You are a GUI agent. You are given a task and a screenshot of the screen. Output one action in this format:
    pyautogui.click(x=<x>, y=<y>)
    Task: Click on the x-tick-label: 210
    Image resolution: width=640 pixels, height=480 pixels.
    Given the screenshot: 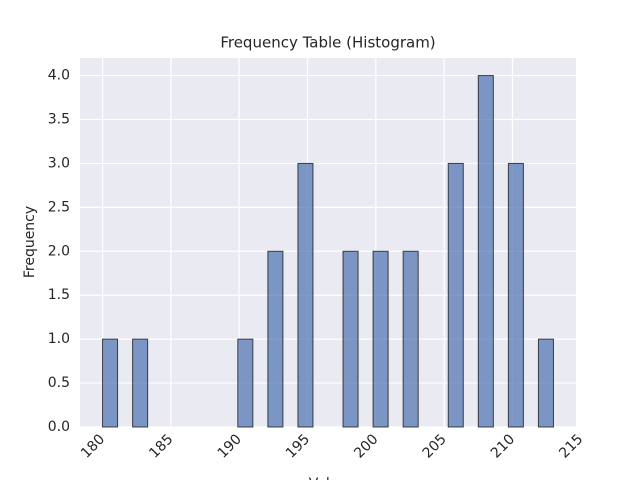 What is the action you would take?
    pyautogui.click(x=503, y=446)
    